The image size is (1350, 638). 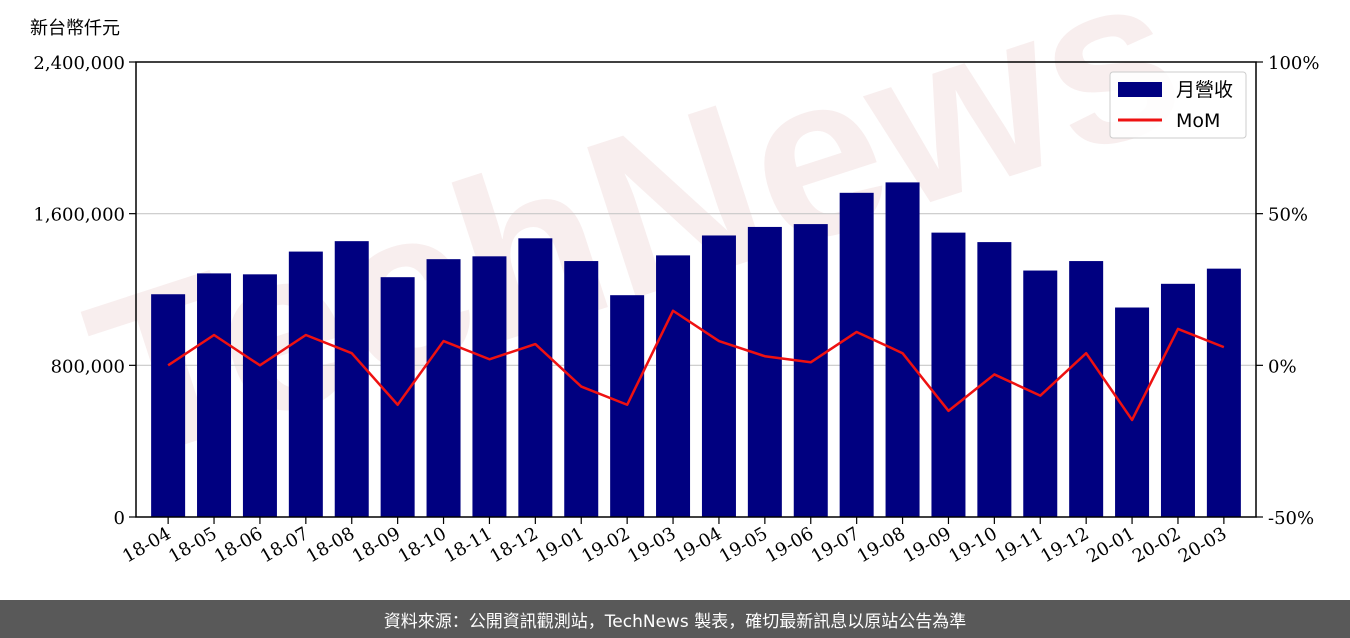 I want to click on legend-label-bar: 月營收, so click(x=1204, y=90).